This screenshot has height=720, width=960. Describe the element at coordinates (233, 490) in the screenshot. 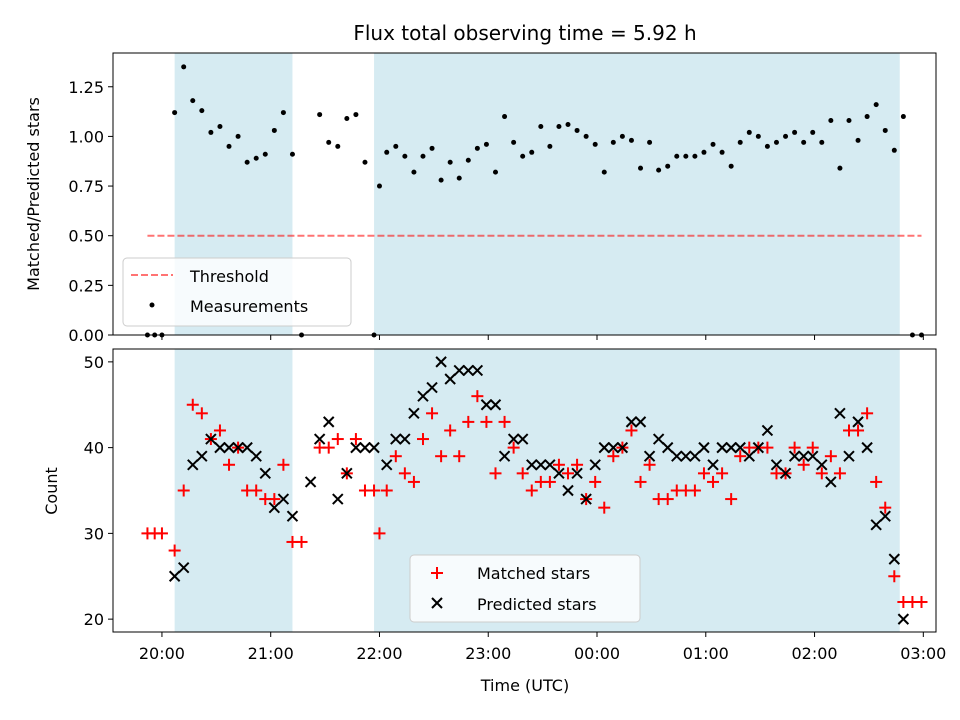

I see `bot-shaded-interval` at that location.